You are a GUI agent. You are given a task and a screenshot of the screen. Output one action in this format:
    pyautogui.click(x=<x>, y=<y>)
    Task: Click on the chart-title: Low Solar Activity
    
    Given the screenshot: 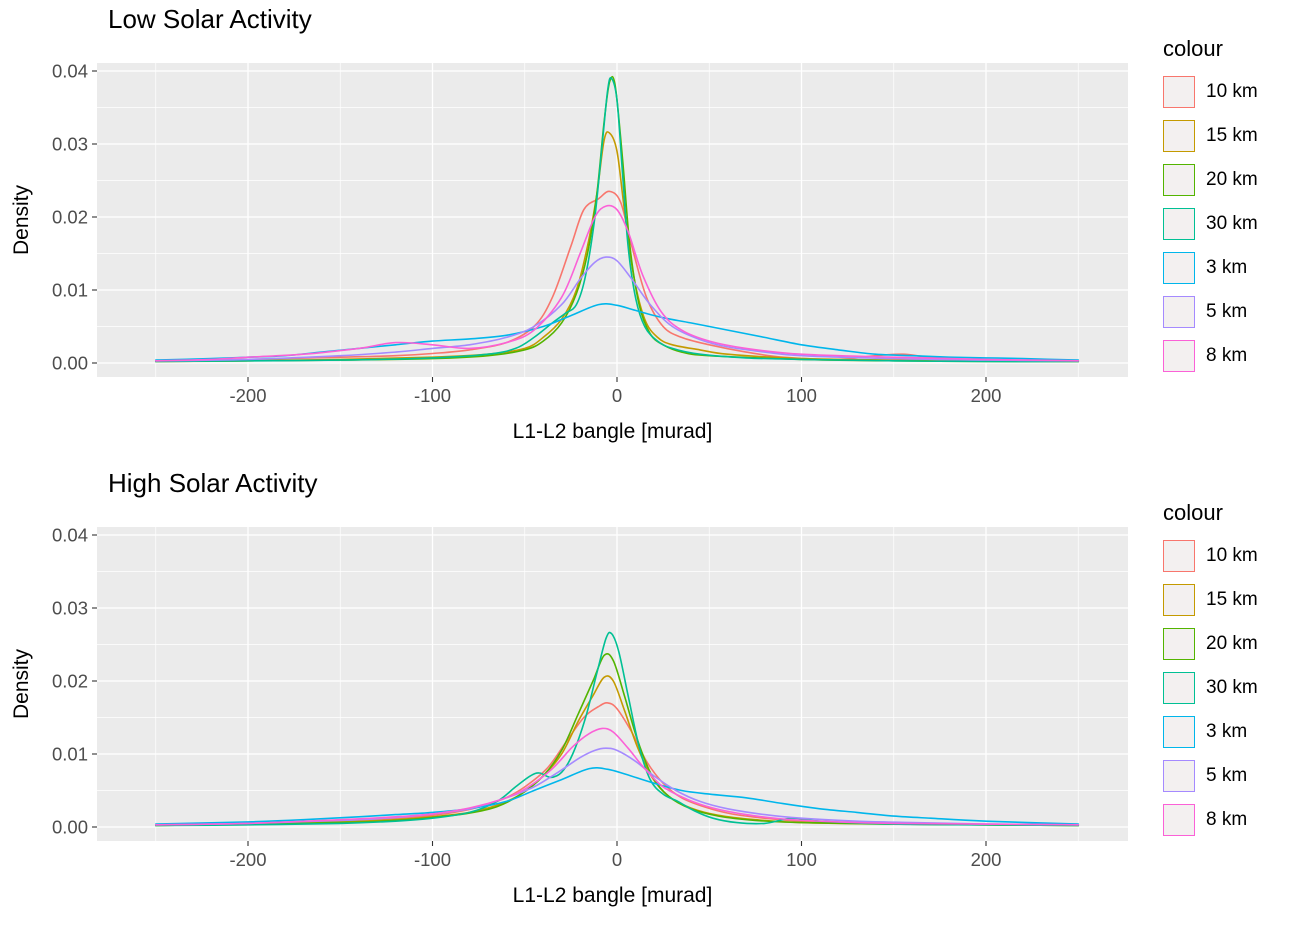 What is the action you would take?
    pyautogui.click(x=210, y=19)
    